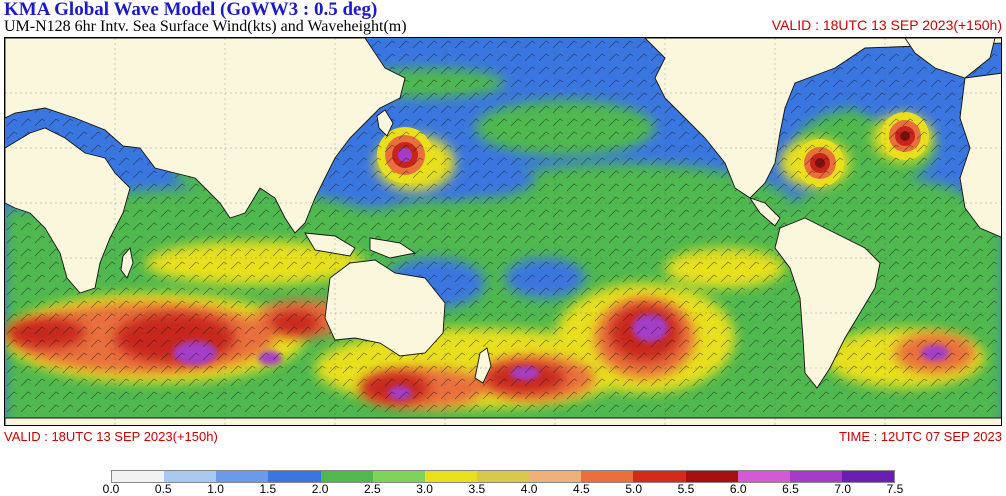  Describe the element at coordinates (477, 489) in the screenshot. I see `colorbar-tick-label: 3.5` at that location.